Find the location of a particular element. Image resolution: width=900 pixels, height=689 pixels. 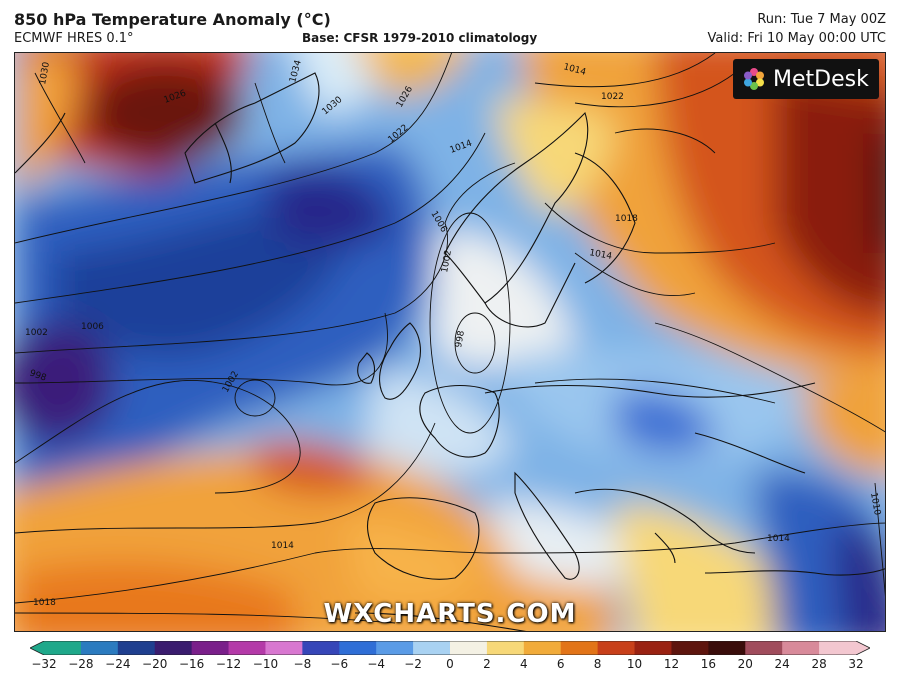

colorbar-tick-label: 24 is located at coordinates (782, 664).